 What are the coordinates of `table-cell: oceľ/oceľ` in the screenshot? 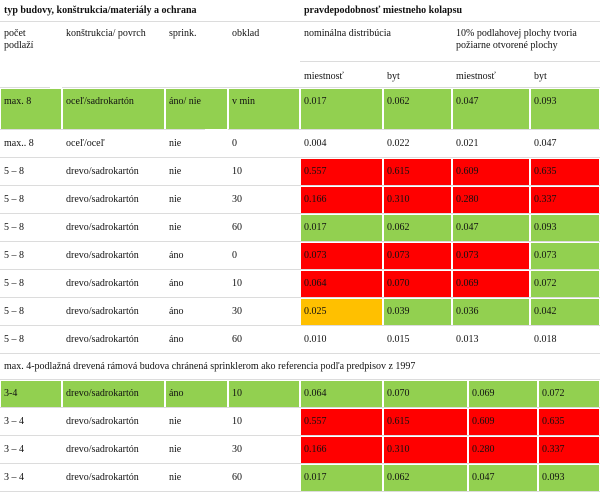 It's located at (113, 144).